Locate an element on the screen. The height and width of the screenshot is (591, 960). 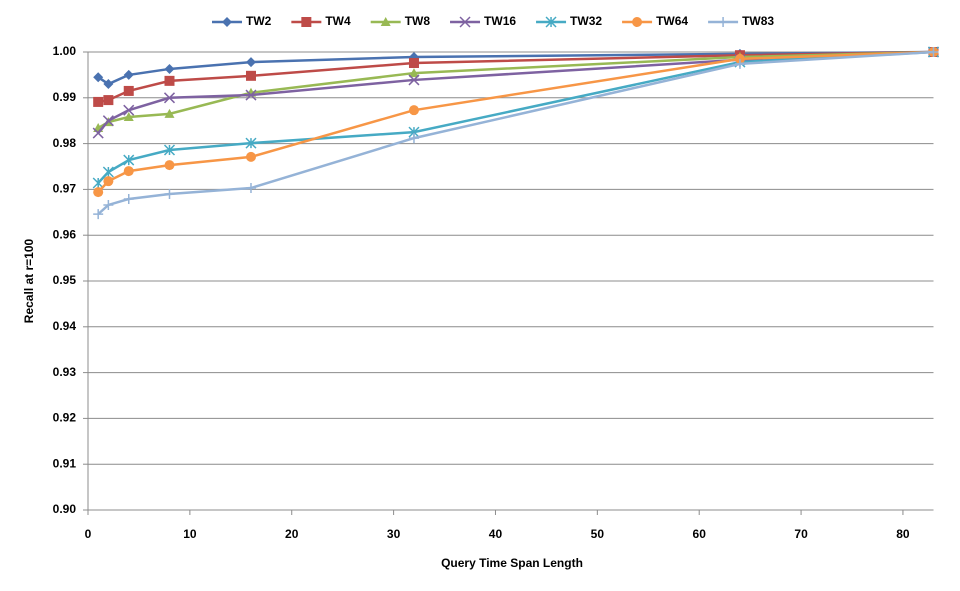
legend-item: TW32 is located at coordinates (569, 21).